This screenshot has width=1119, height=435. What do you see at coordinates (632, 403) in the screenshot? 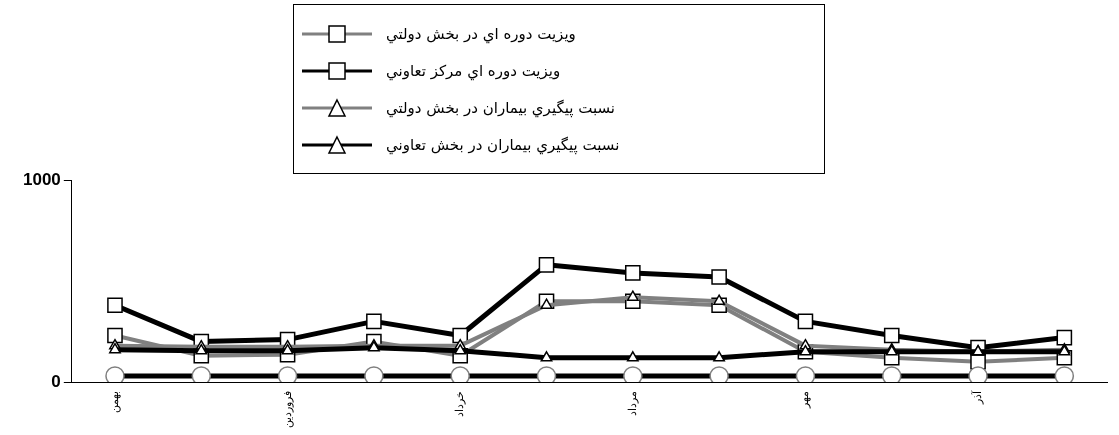
I see `x-tick-label: مرداد` at bounding box center [632, 403].